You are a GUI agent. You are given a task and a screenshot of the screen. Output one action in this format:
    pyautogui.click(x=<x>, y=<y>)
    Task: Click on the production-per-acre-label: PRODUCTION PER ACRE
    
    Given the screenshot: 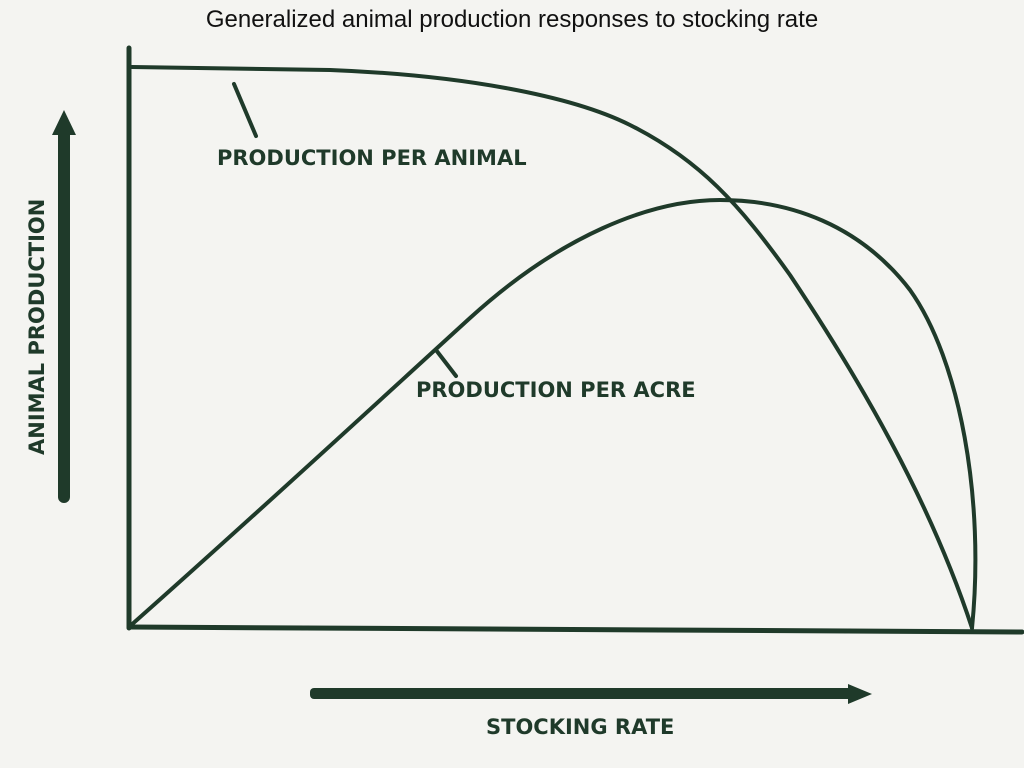 What is the action you would take?
    pyautogui.click(x=556, y=390)
    